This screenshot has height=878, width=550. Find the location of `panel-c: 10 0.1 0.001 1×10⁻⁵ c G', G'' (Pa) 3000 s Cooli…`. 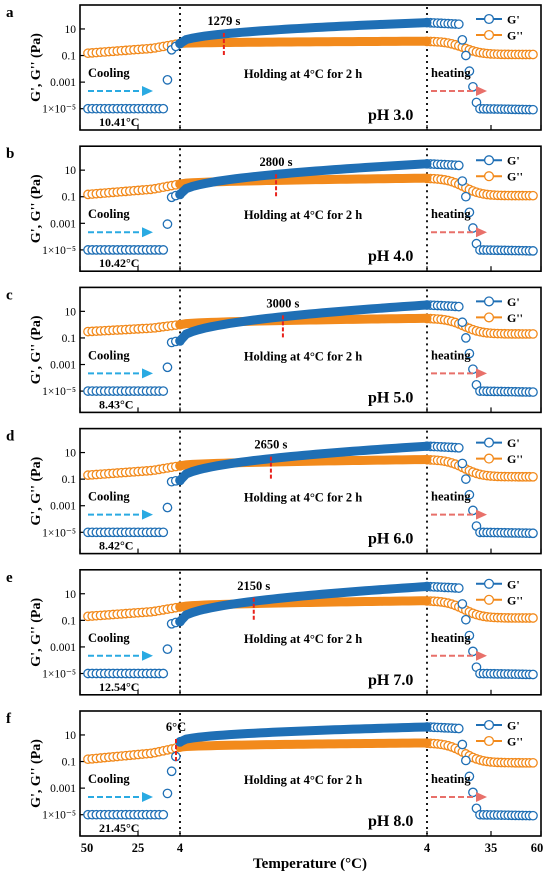

panel-c: 10 0.1 0.001 1×10⁻⁵ c G', G'' (Pa) 3000 s Cooli… is located at coordinates (274, 350).